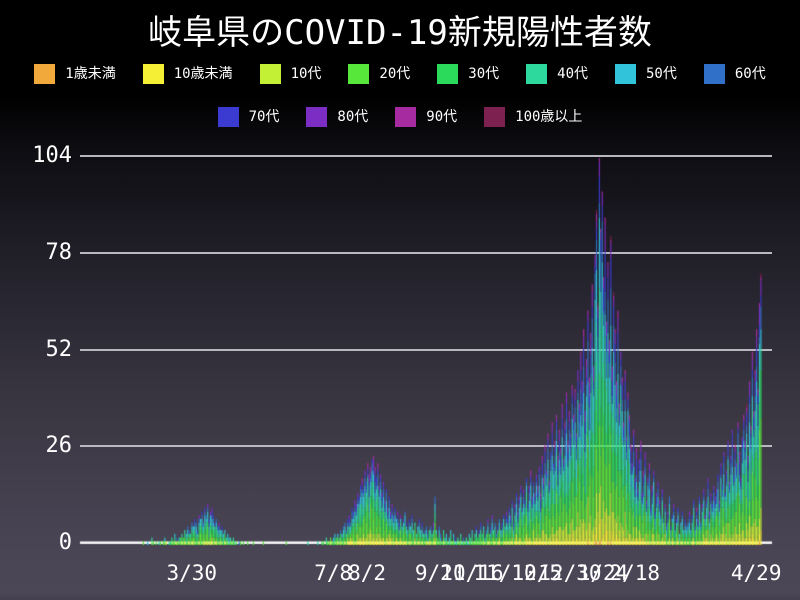  What do you see at coordinates (367, 573) in the screenshot?
I see `x-axis-tick-label: 8/2` at bounding box center [367, 573].